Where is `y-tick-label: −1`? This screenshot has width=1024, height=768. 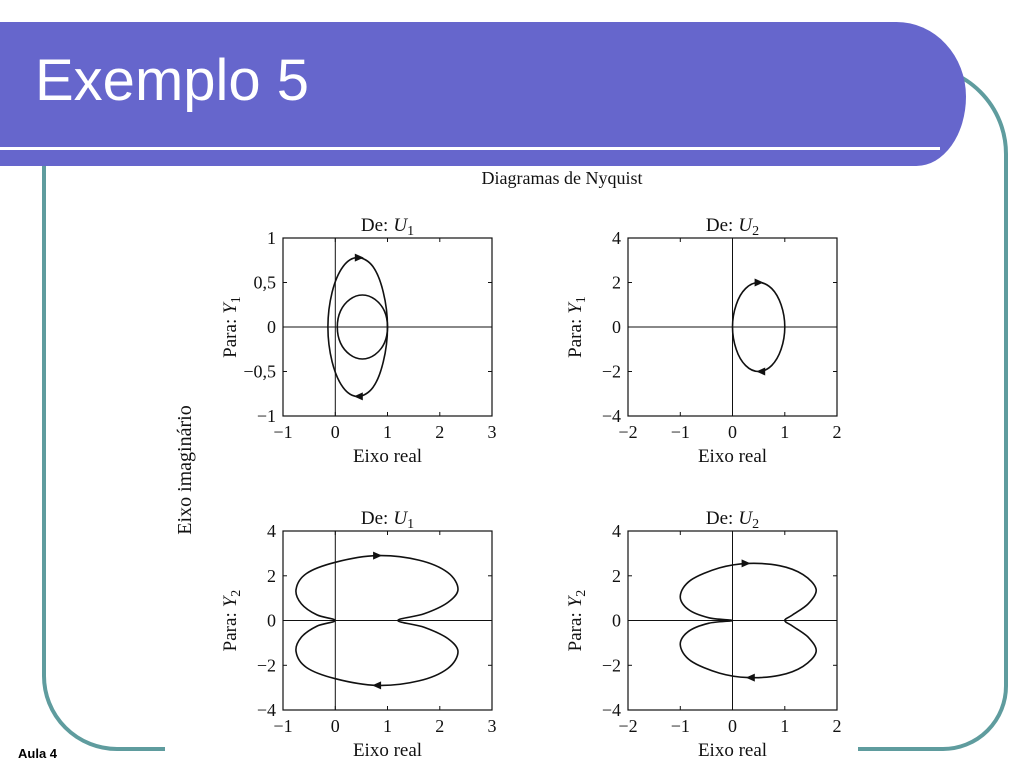 y-tick-label: −1 is located at coordinates (266, 416).